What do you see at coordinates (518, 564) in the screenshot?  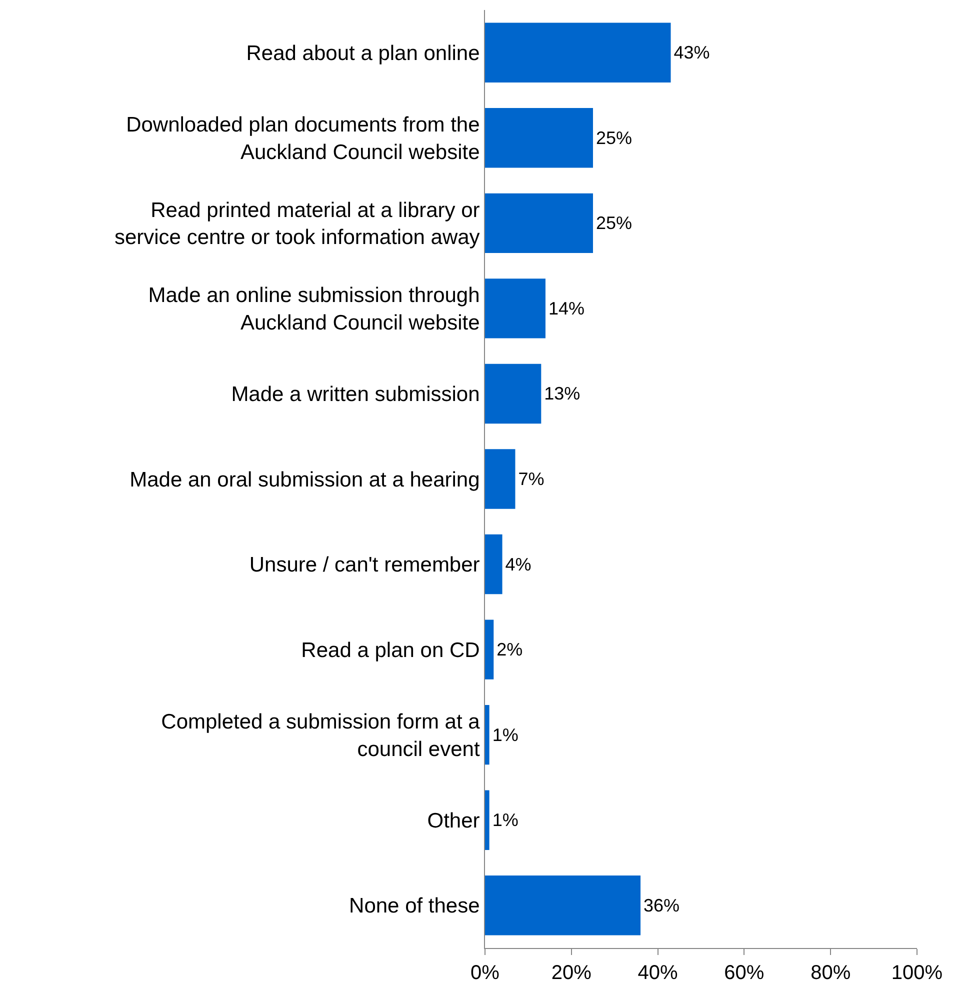 I see `data-label: 4%` at bounding box center [518, 564].